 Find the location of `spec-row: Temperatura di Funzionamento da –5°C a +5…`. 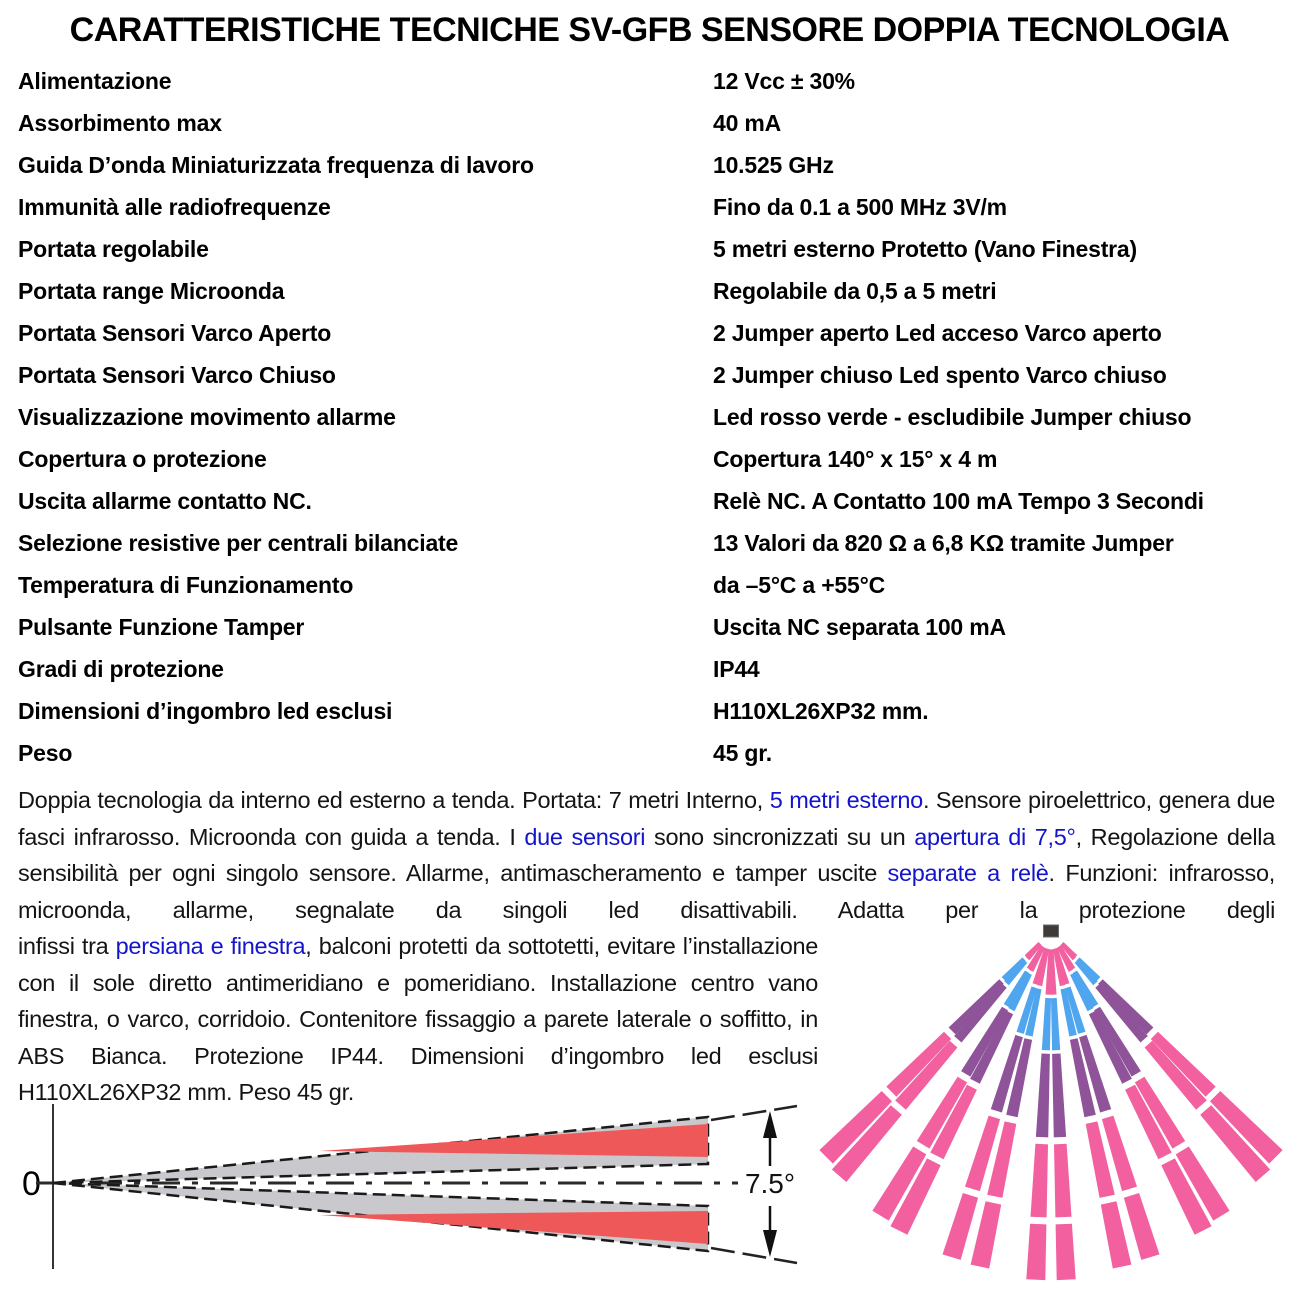

spec-row: Temperatura di Funzionamento da –5°C a +5… is located at coordinates (646, 585).